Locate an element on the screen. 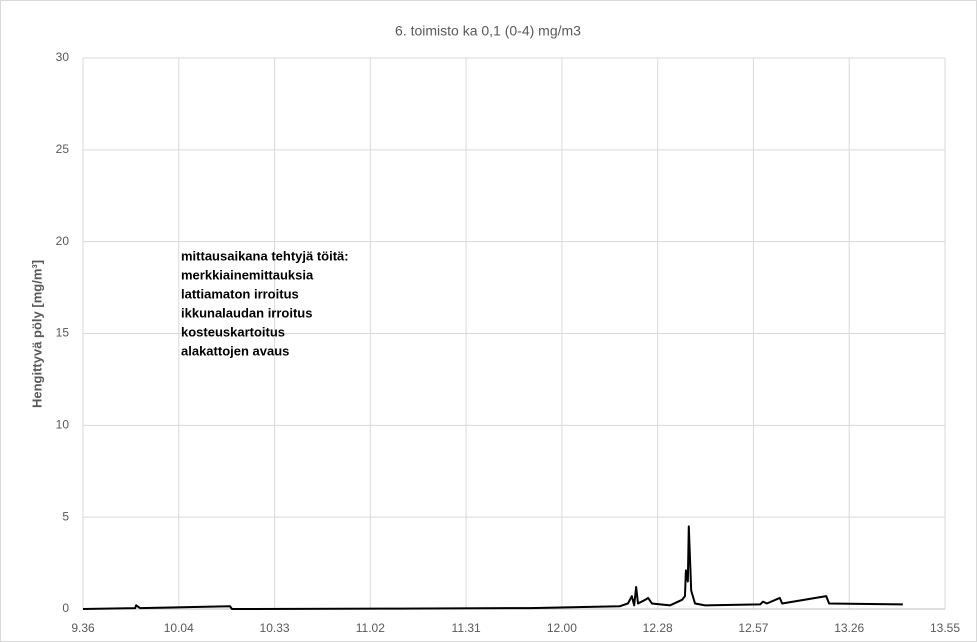  x-tick-label: 11.31 is located at coordinates (466, 628).